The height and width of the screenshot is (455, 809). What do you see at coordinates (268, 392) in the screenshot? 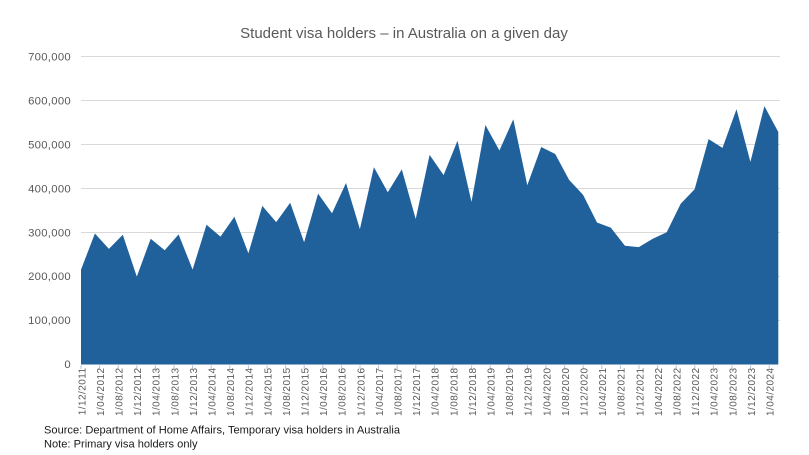
I see `svg-text: 1/04/2015` at bounding box center [268, 392].